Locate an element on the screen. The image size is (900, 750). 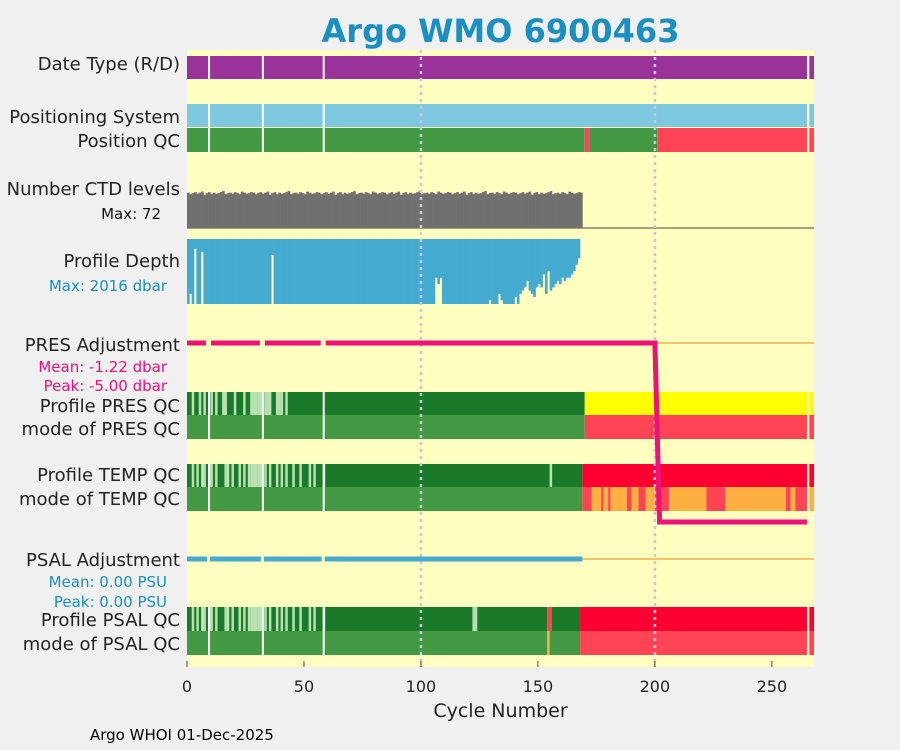
mode_pres_qc-gap is located at coordinates (262, 427).